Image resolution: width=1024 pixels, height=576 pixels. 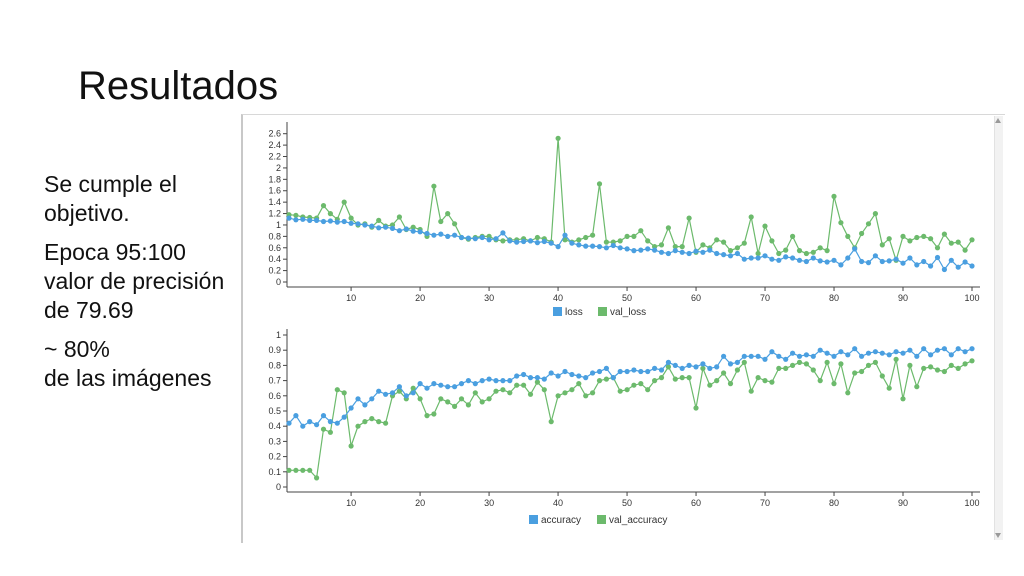 What do you see at coordinates (601, 519) in the screenshot?
I see `legend-swatch-val_accuracy` at bounding box center [601, 519].